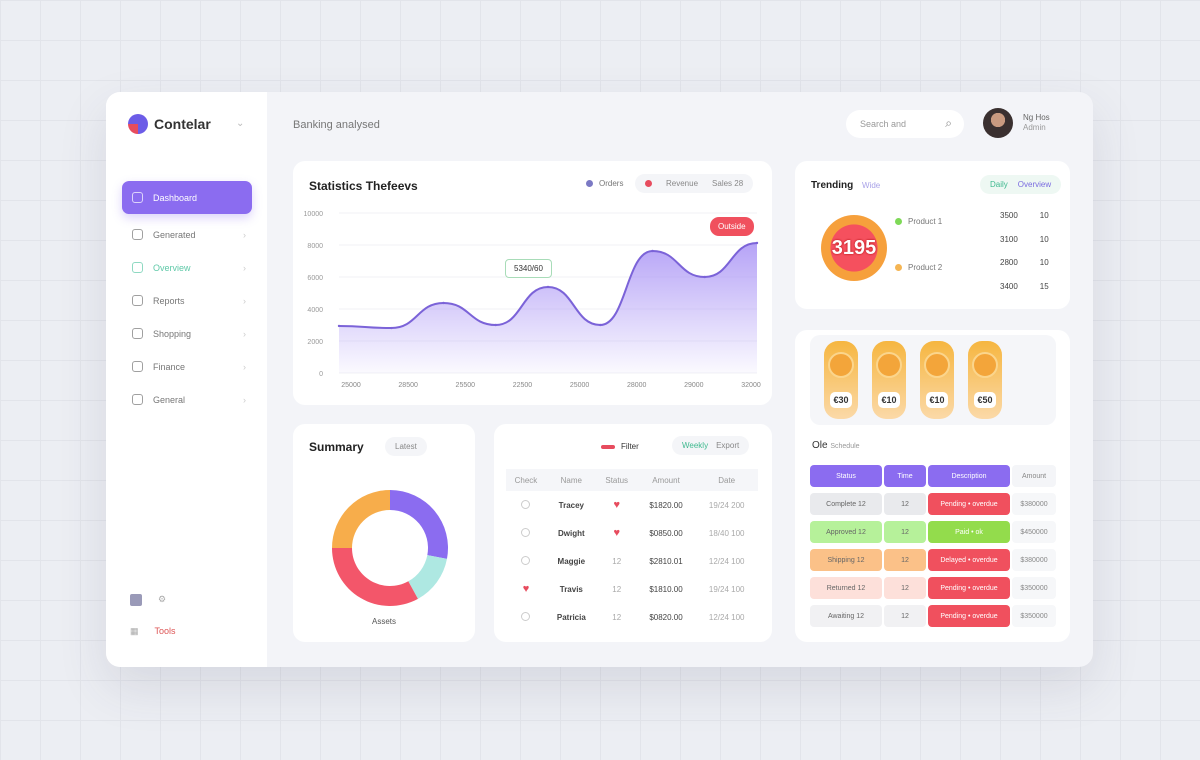 The height and width of the screenshot is (760, 1200). Describe the element at coordinates (153, 615) in the screenshot. I see `sidebar-footer: ⚙ ▦ Tools` at that location.